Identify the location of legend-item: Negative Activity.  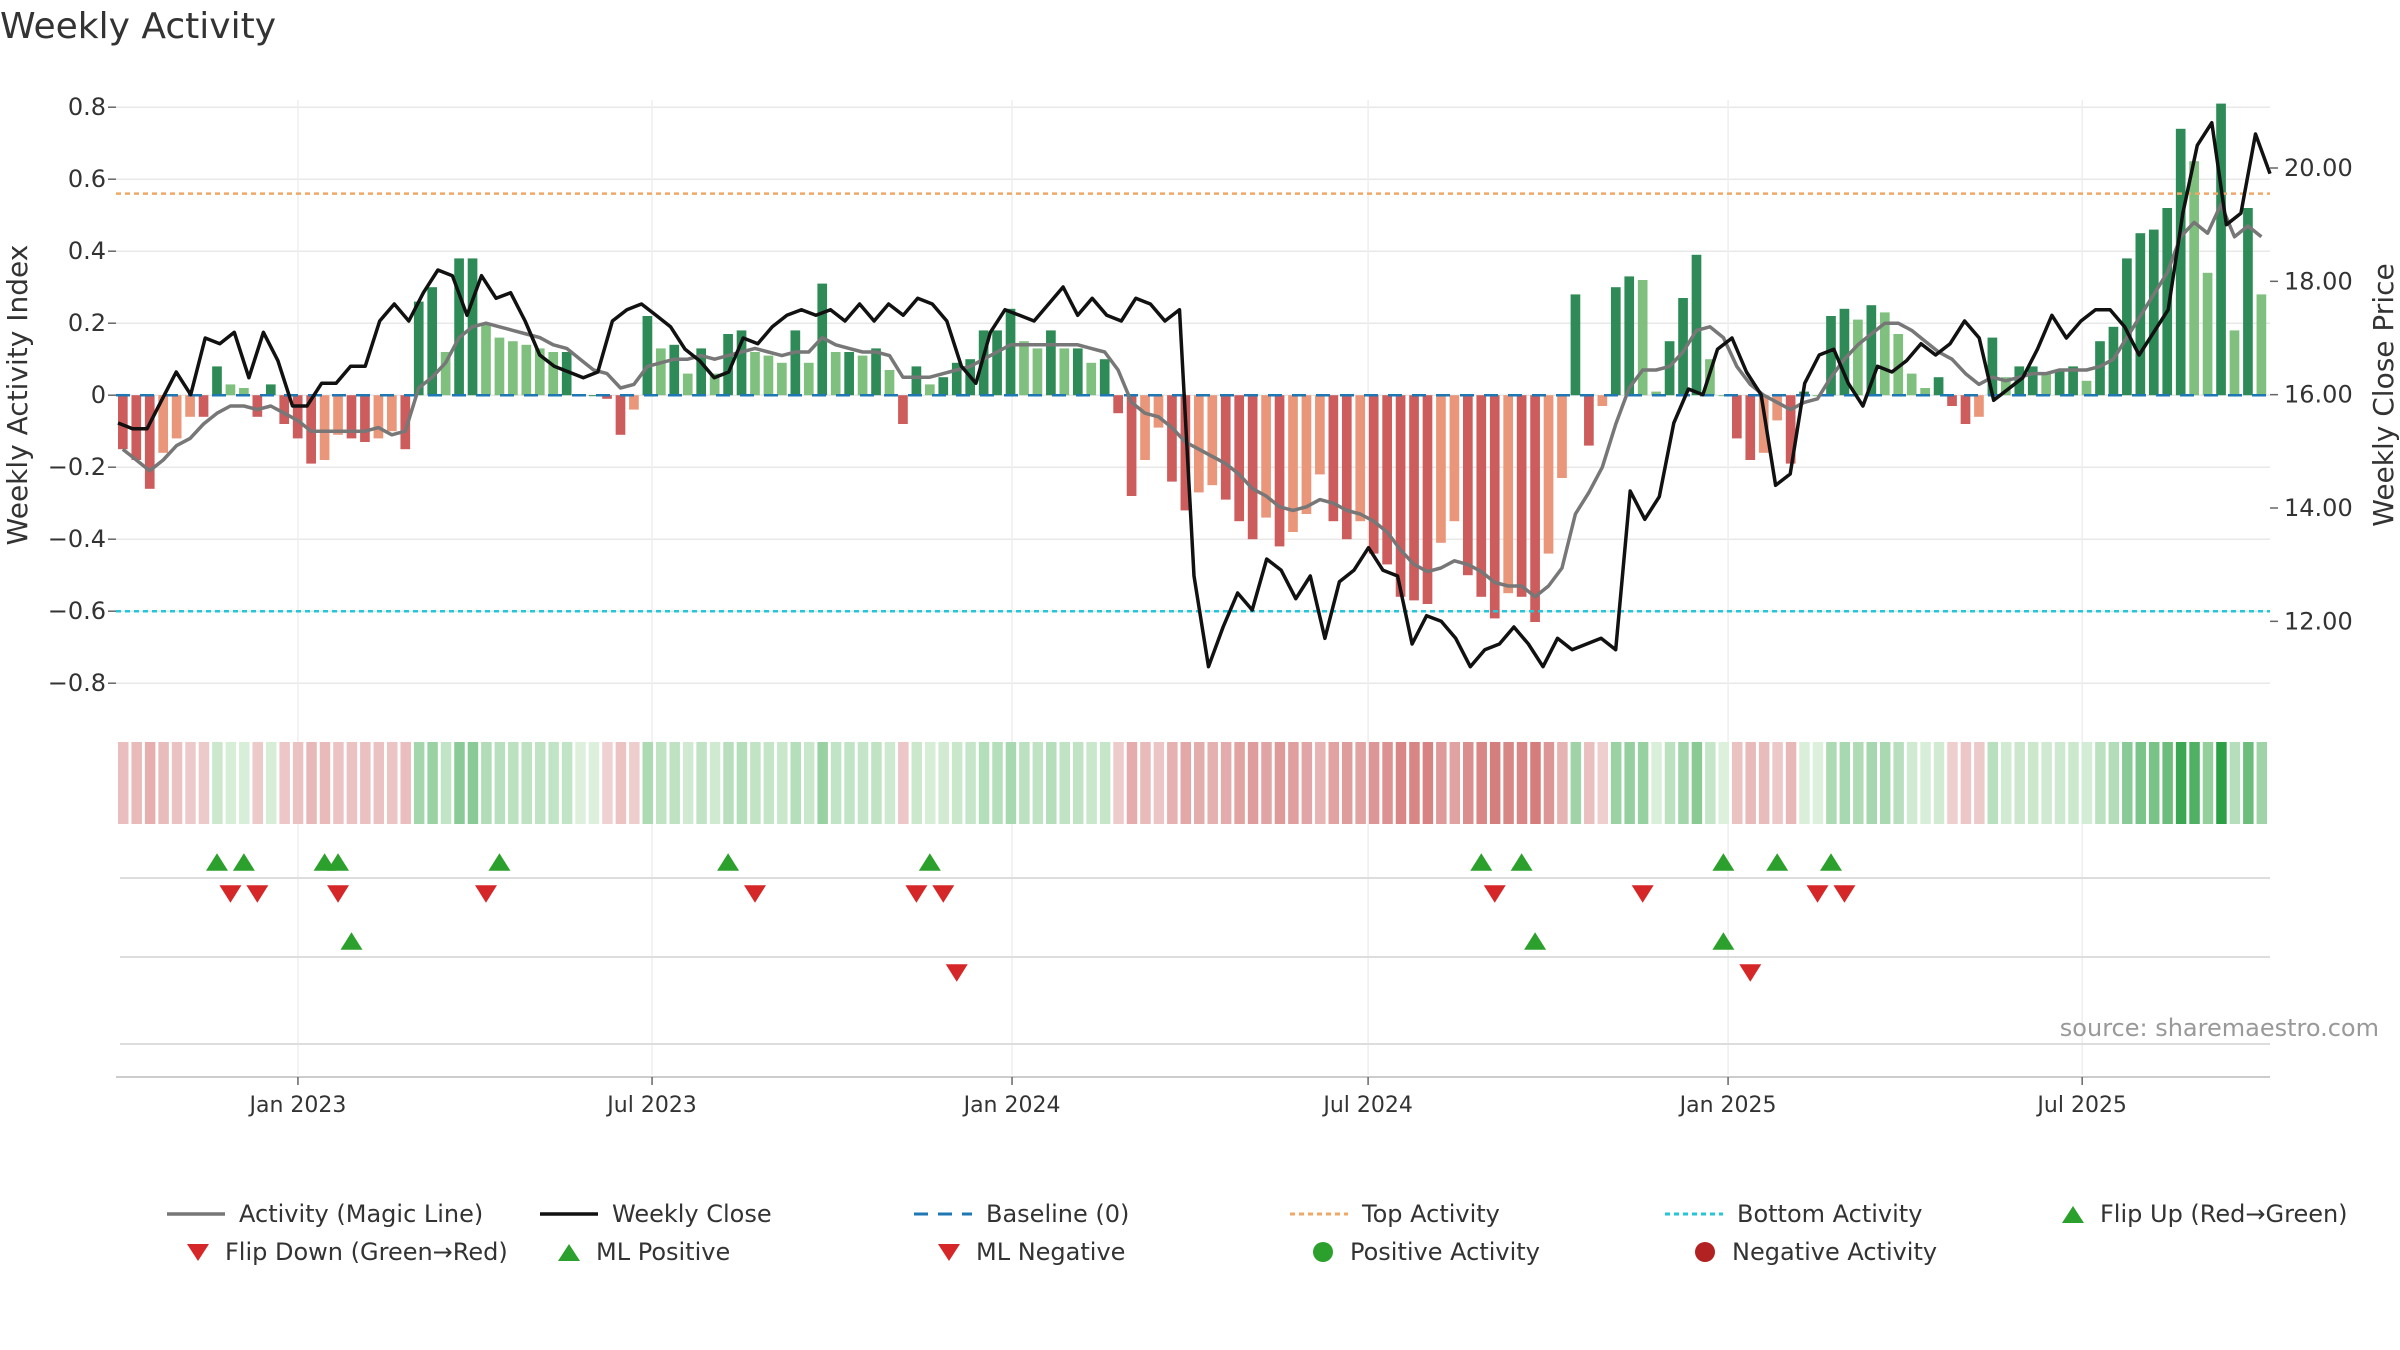
(1814, 1252).